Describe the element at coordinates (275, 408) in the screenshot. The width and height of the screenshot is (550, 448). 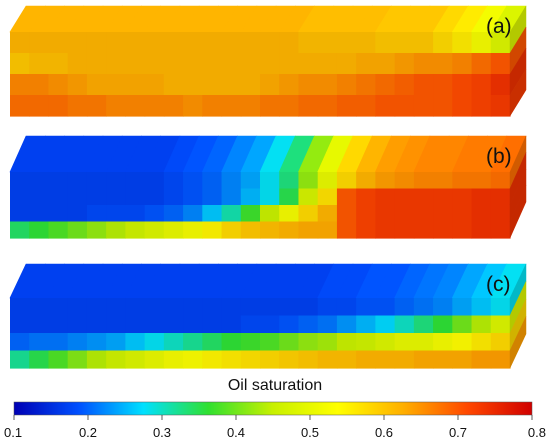
I see `colorbar: Oil saturation 0.1 0.2 0.3 0.4 0.5 0.6 0.7 0.8` at that location.